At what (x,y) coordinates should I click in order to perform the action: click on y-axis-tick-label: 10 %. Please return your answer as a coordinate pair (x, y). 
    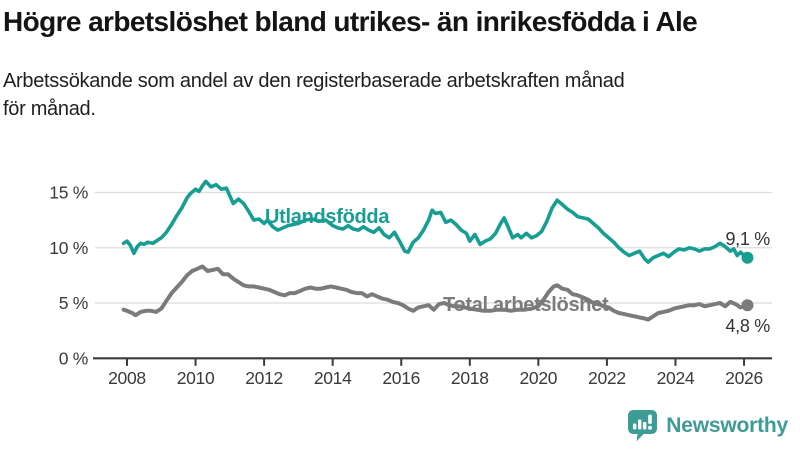
    Looking at the image, I should click on (68, 248).